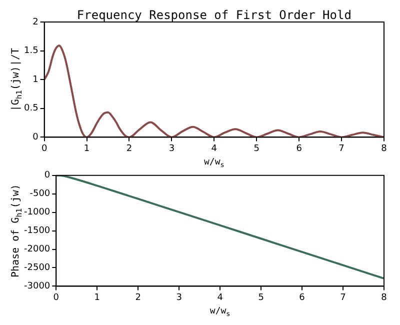  I want to click on y-tick-label: -1000, so click(37, 213).